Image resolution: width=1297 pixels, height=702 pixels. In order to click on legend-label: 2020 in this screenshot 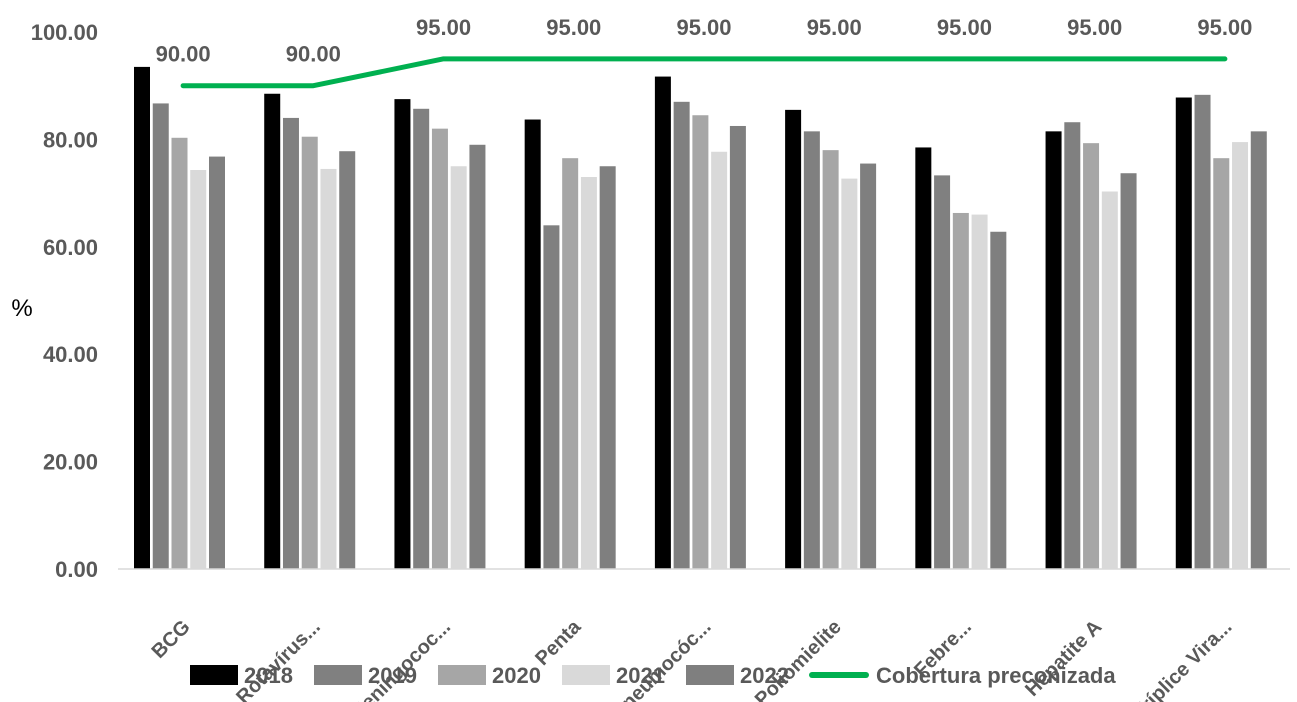, I will do `click(516, 675)`.